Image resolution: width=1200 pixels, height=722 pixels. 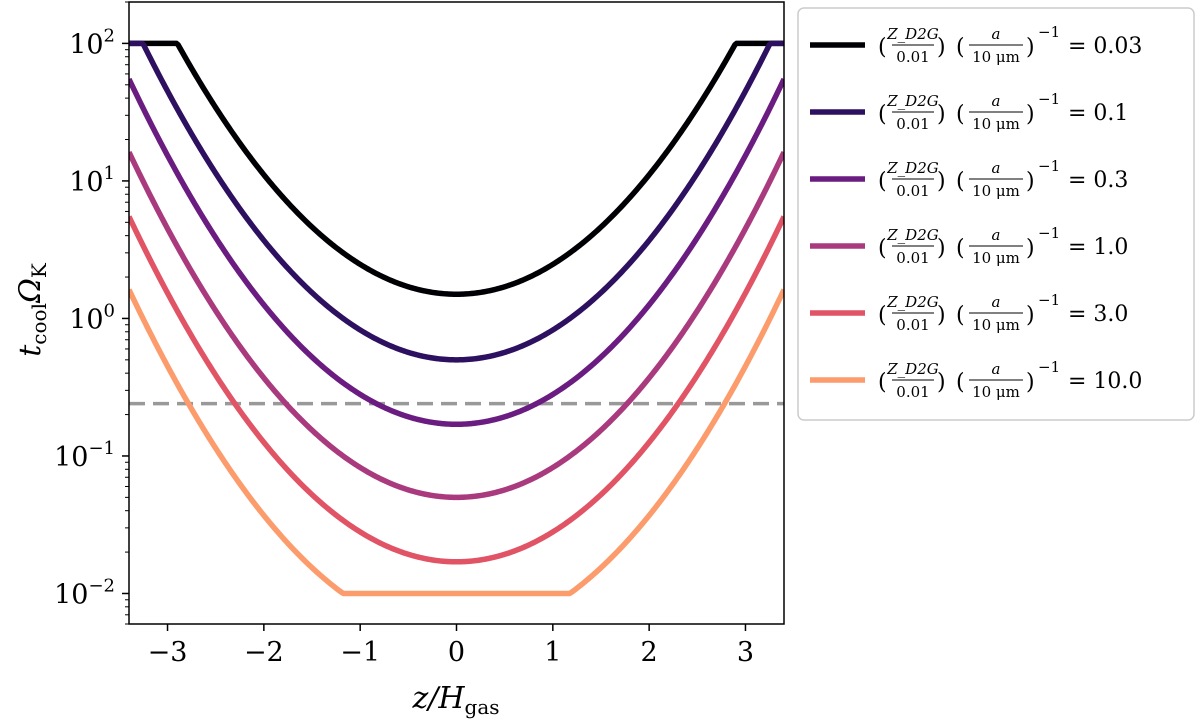 What do you see at coordinates (92, 317) in the screenshot?
I see `y-tick-label: 10⁰` at bounding box center [92, 317].